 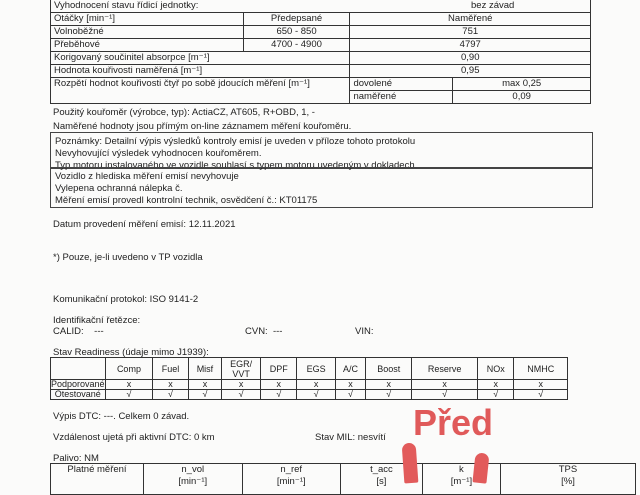 I want to click on result-line: Vylepena ochranná nálepka č., so click(x=119, y=188).